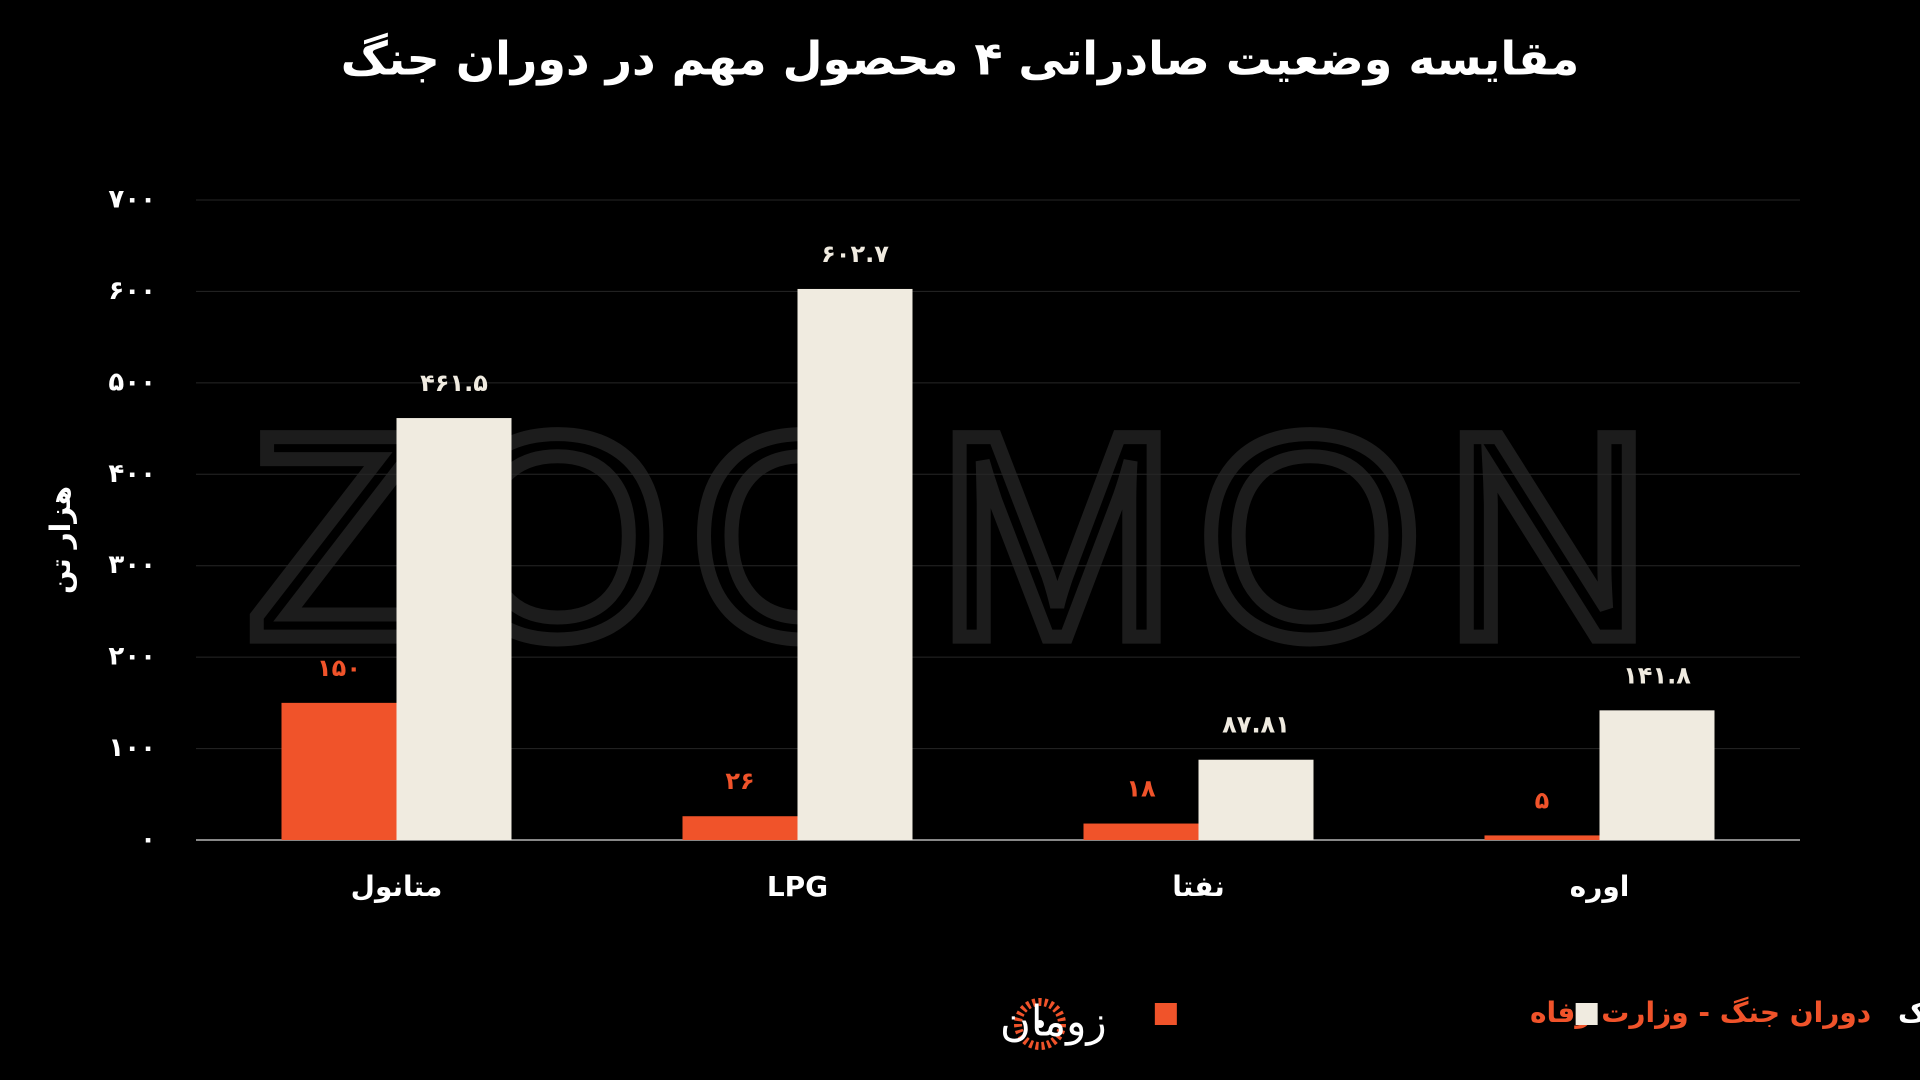  I want to click on y-tick-label: ۰, so click(148, 840).